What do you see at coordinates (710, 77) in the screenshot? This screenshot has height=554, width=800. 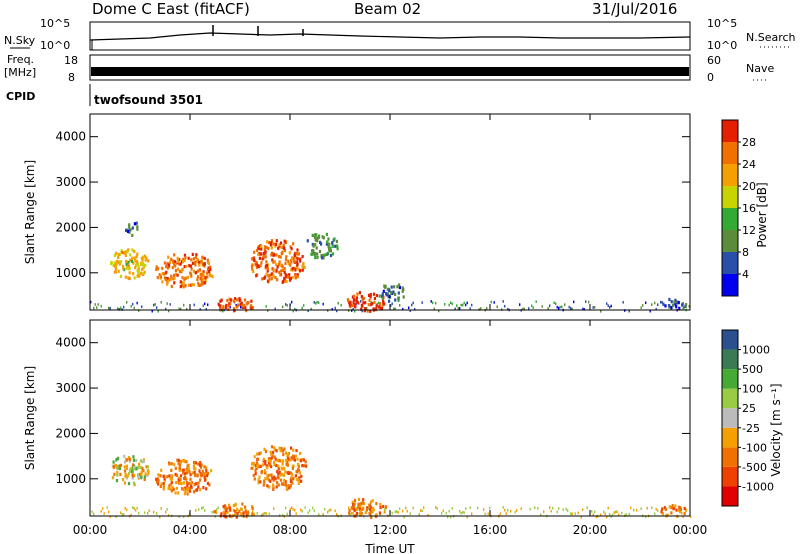 I see `nave-tick-bottom: 0` at bounding box center [710, 77].